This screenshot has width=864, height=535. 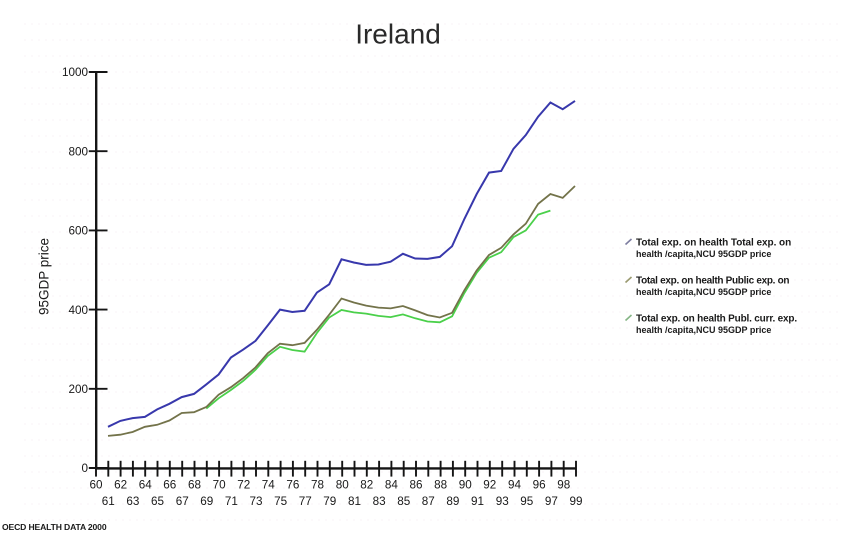 I want to click on svg-text: 68, so click(x=194, y=485).